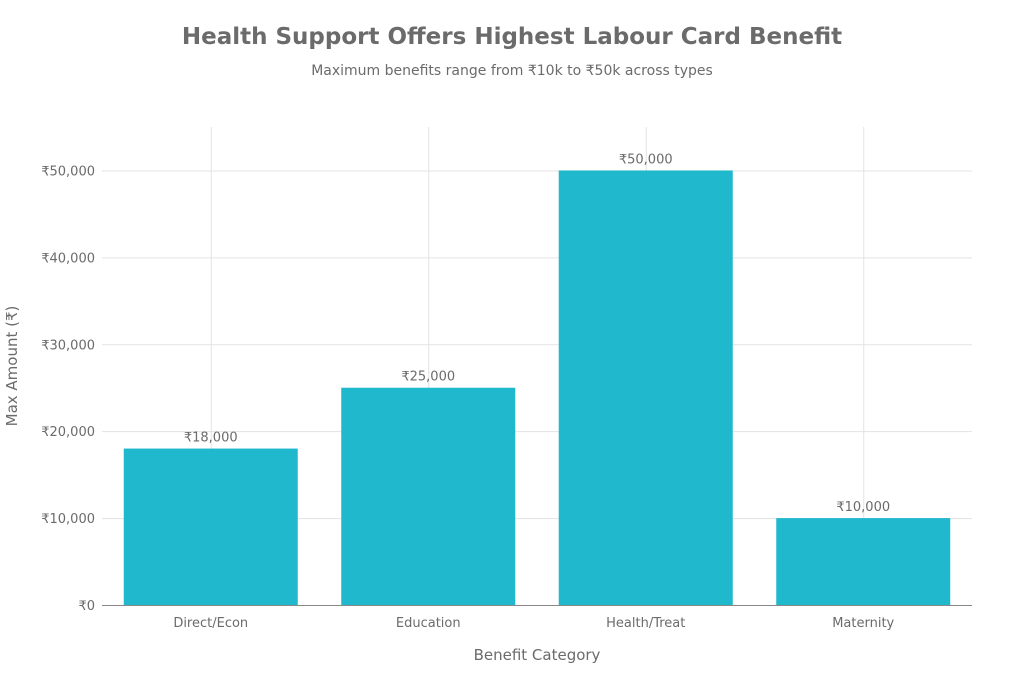 This screenshot has height=683, width=1024. What do you see at coordinates (863, 561) in the screenshot?
I see `bar-maternity` at bounding box center [863, 561].